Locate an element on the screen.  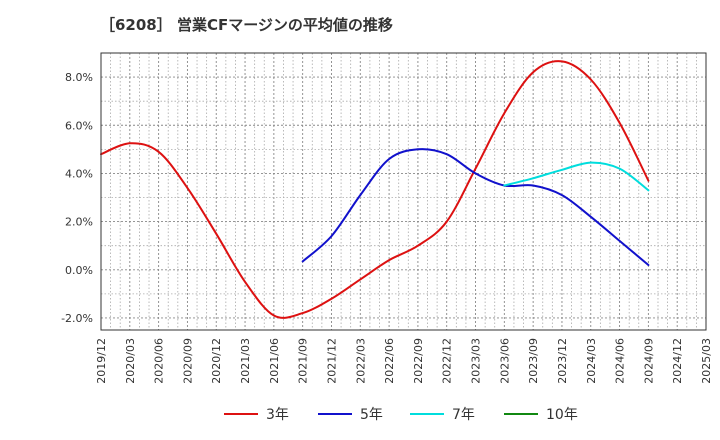
legend-item-7y: 7年 is located at coordinates (442, 414).